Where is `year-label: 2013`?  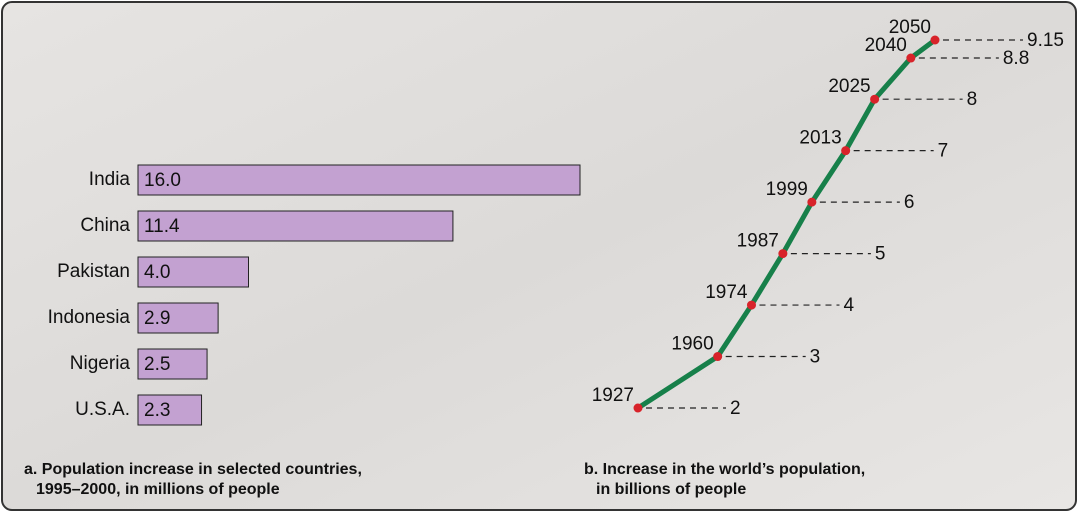
year-label: 2013 is located at coordinates (820, 138).